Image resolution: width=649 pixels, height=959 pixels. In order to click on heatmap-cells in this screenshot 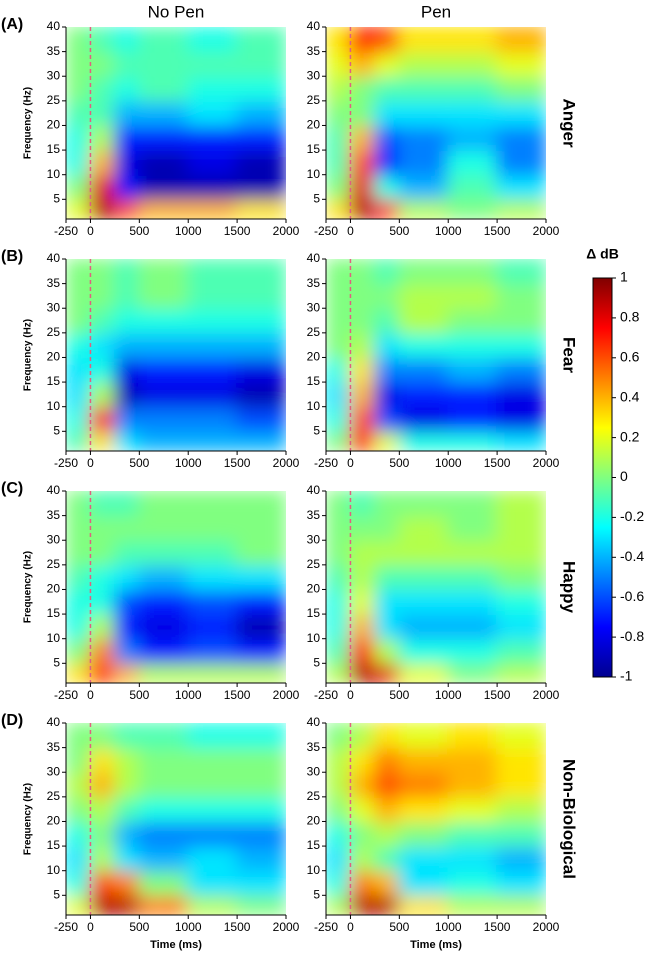, I will do `click(176, 819)`.